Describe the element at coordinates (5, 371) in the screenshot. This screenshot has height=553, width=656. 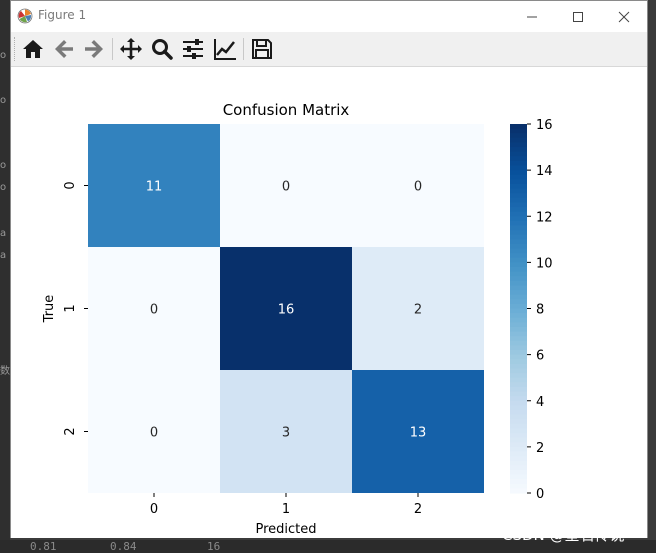
I see `desktop-text-fragment: 数` at that location.